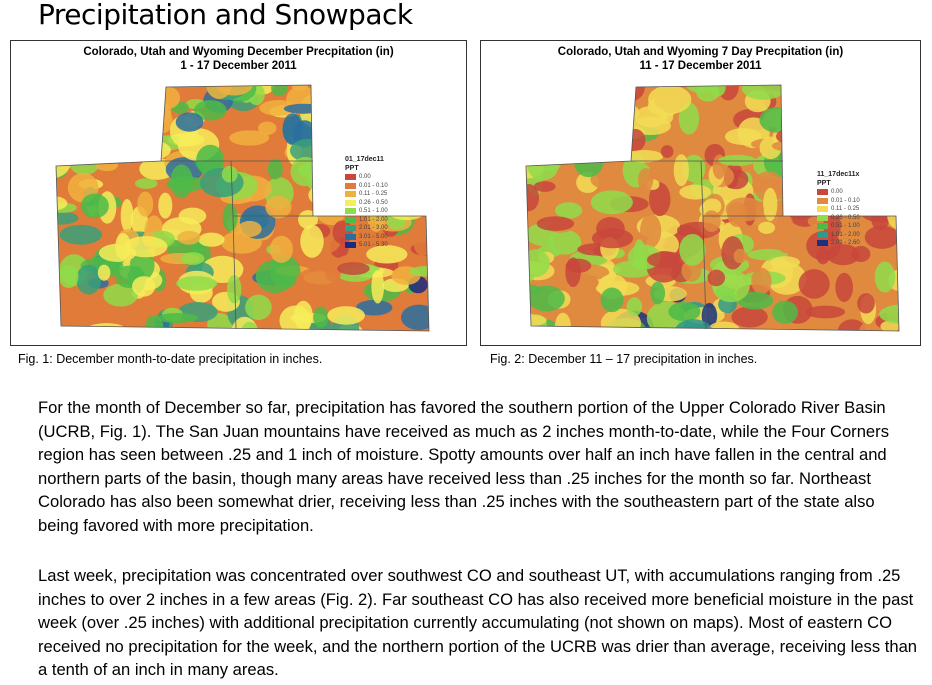 The height and width of the screenshot is (685, 932). Describe the element at coordinates (364, 159) in the screenshot. I see `legend-title: 01_17dec11` at that location.